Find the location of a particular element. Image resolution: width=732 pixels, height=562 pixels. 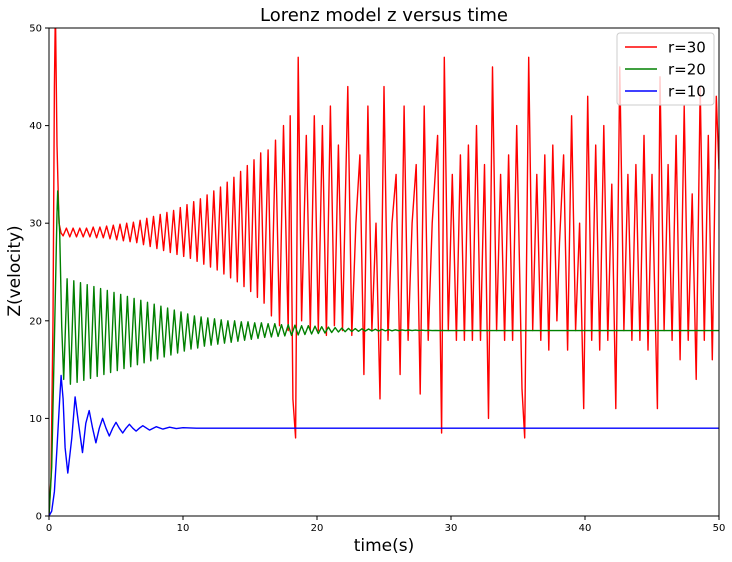

x-tick-label: 40 is located at coordinates (585, 528).